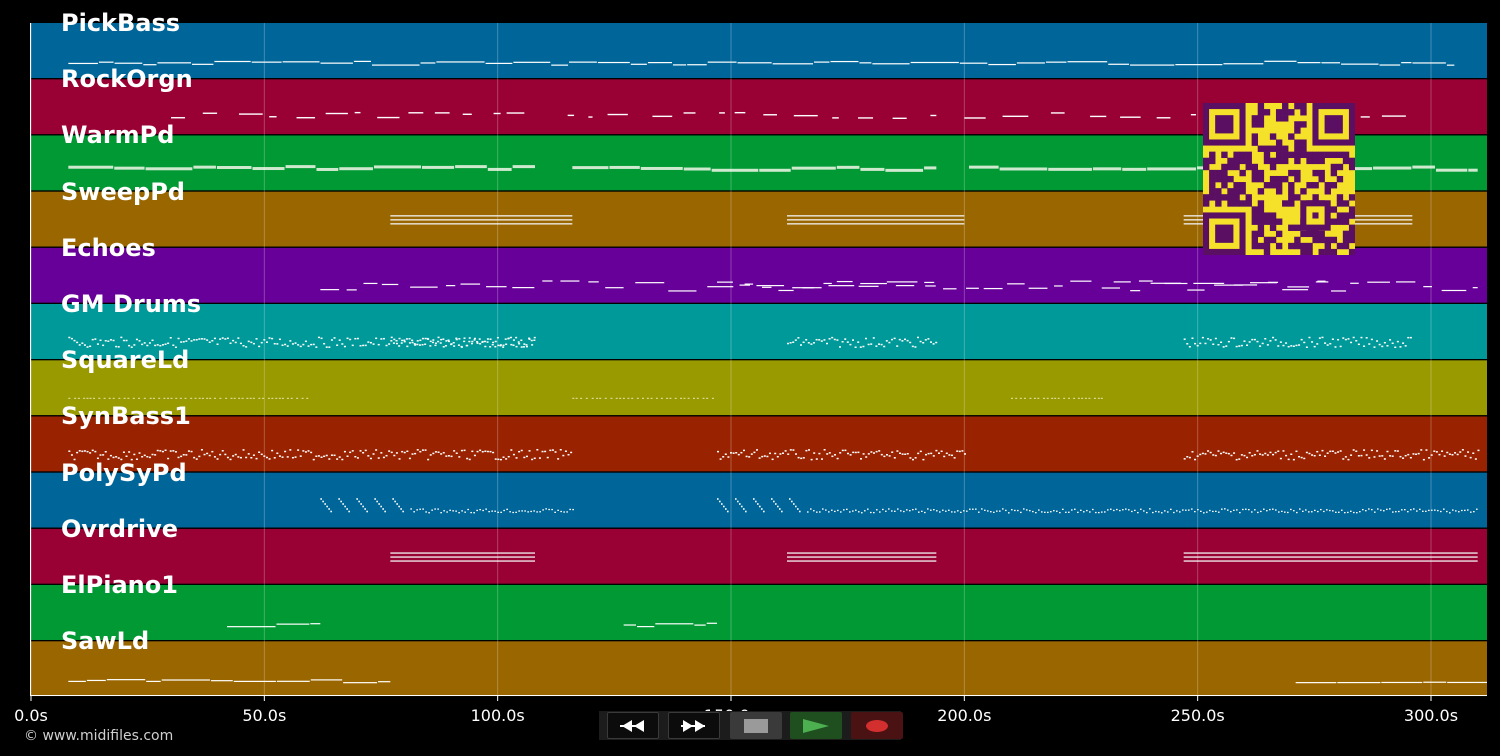 This screenshot has height=756, width=1500. Describe the element at coordinates (30, 359) in the screenshot. I see `axis-left-line` at that location.